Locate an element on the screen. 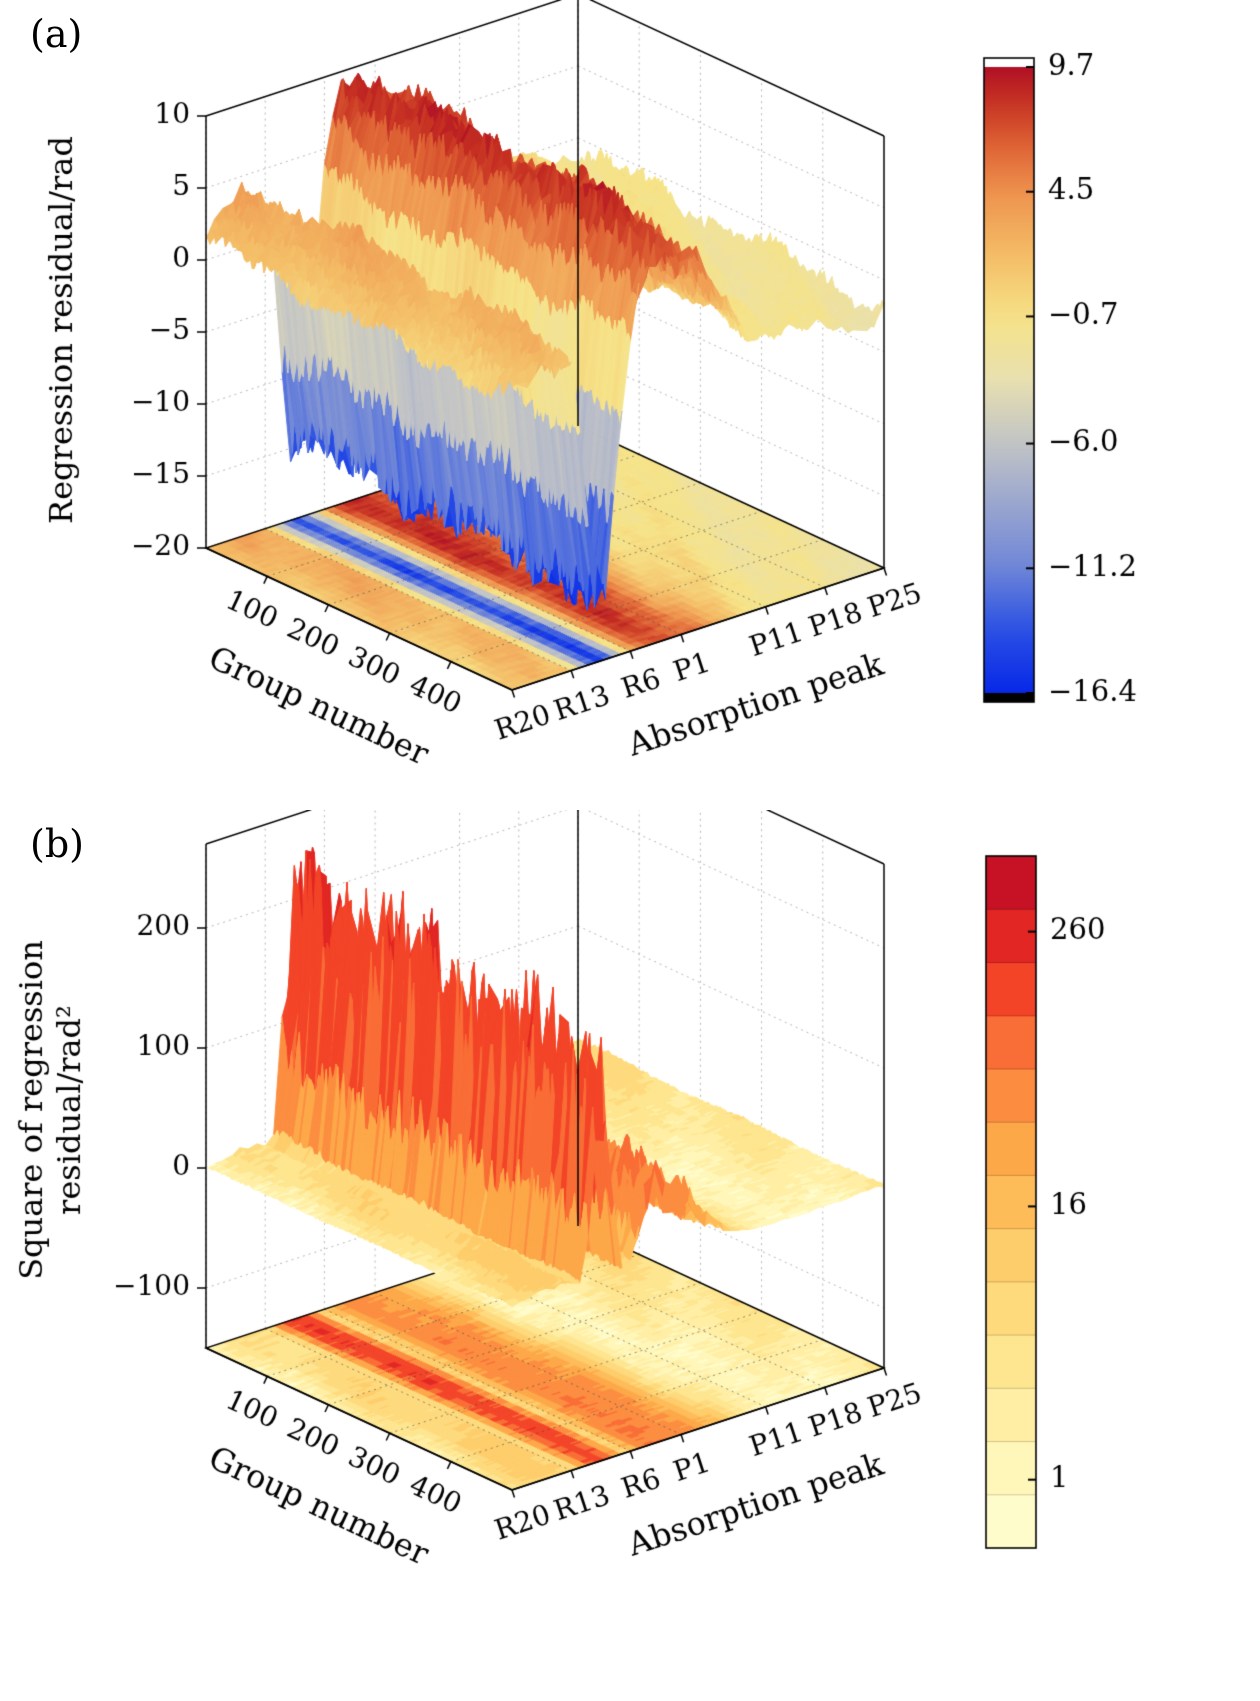 Image resolution: width=1260 pixels, height=1701 pixels. panel-b-label: (b) is located at coordinates (57, 844).